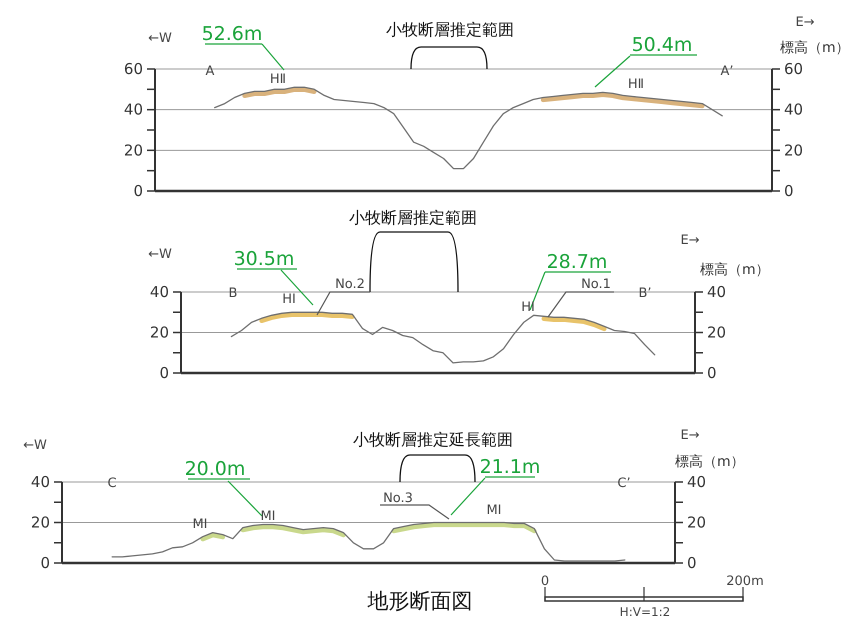 The image size is (855, 621). I want to click on text: H:V=1:2, so click(645, 612).